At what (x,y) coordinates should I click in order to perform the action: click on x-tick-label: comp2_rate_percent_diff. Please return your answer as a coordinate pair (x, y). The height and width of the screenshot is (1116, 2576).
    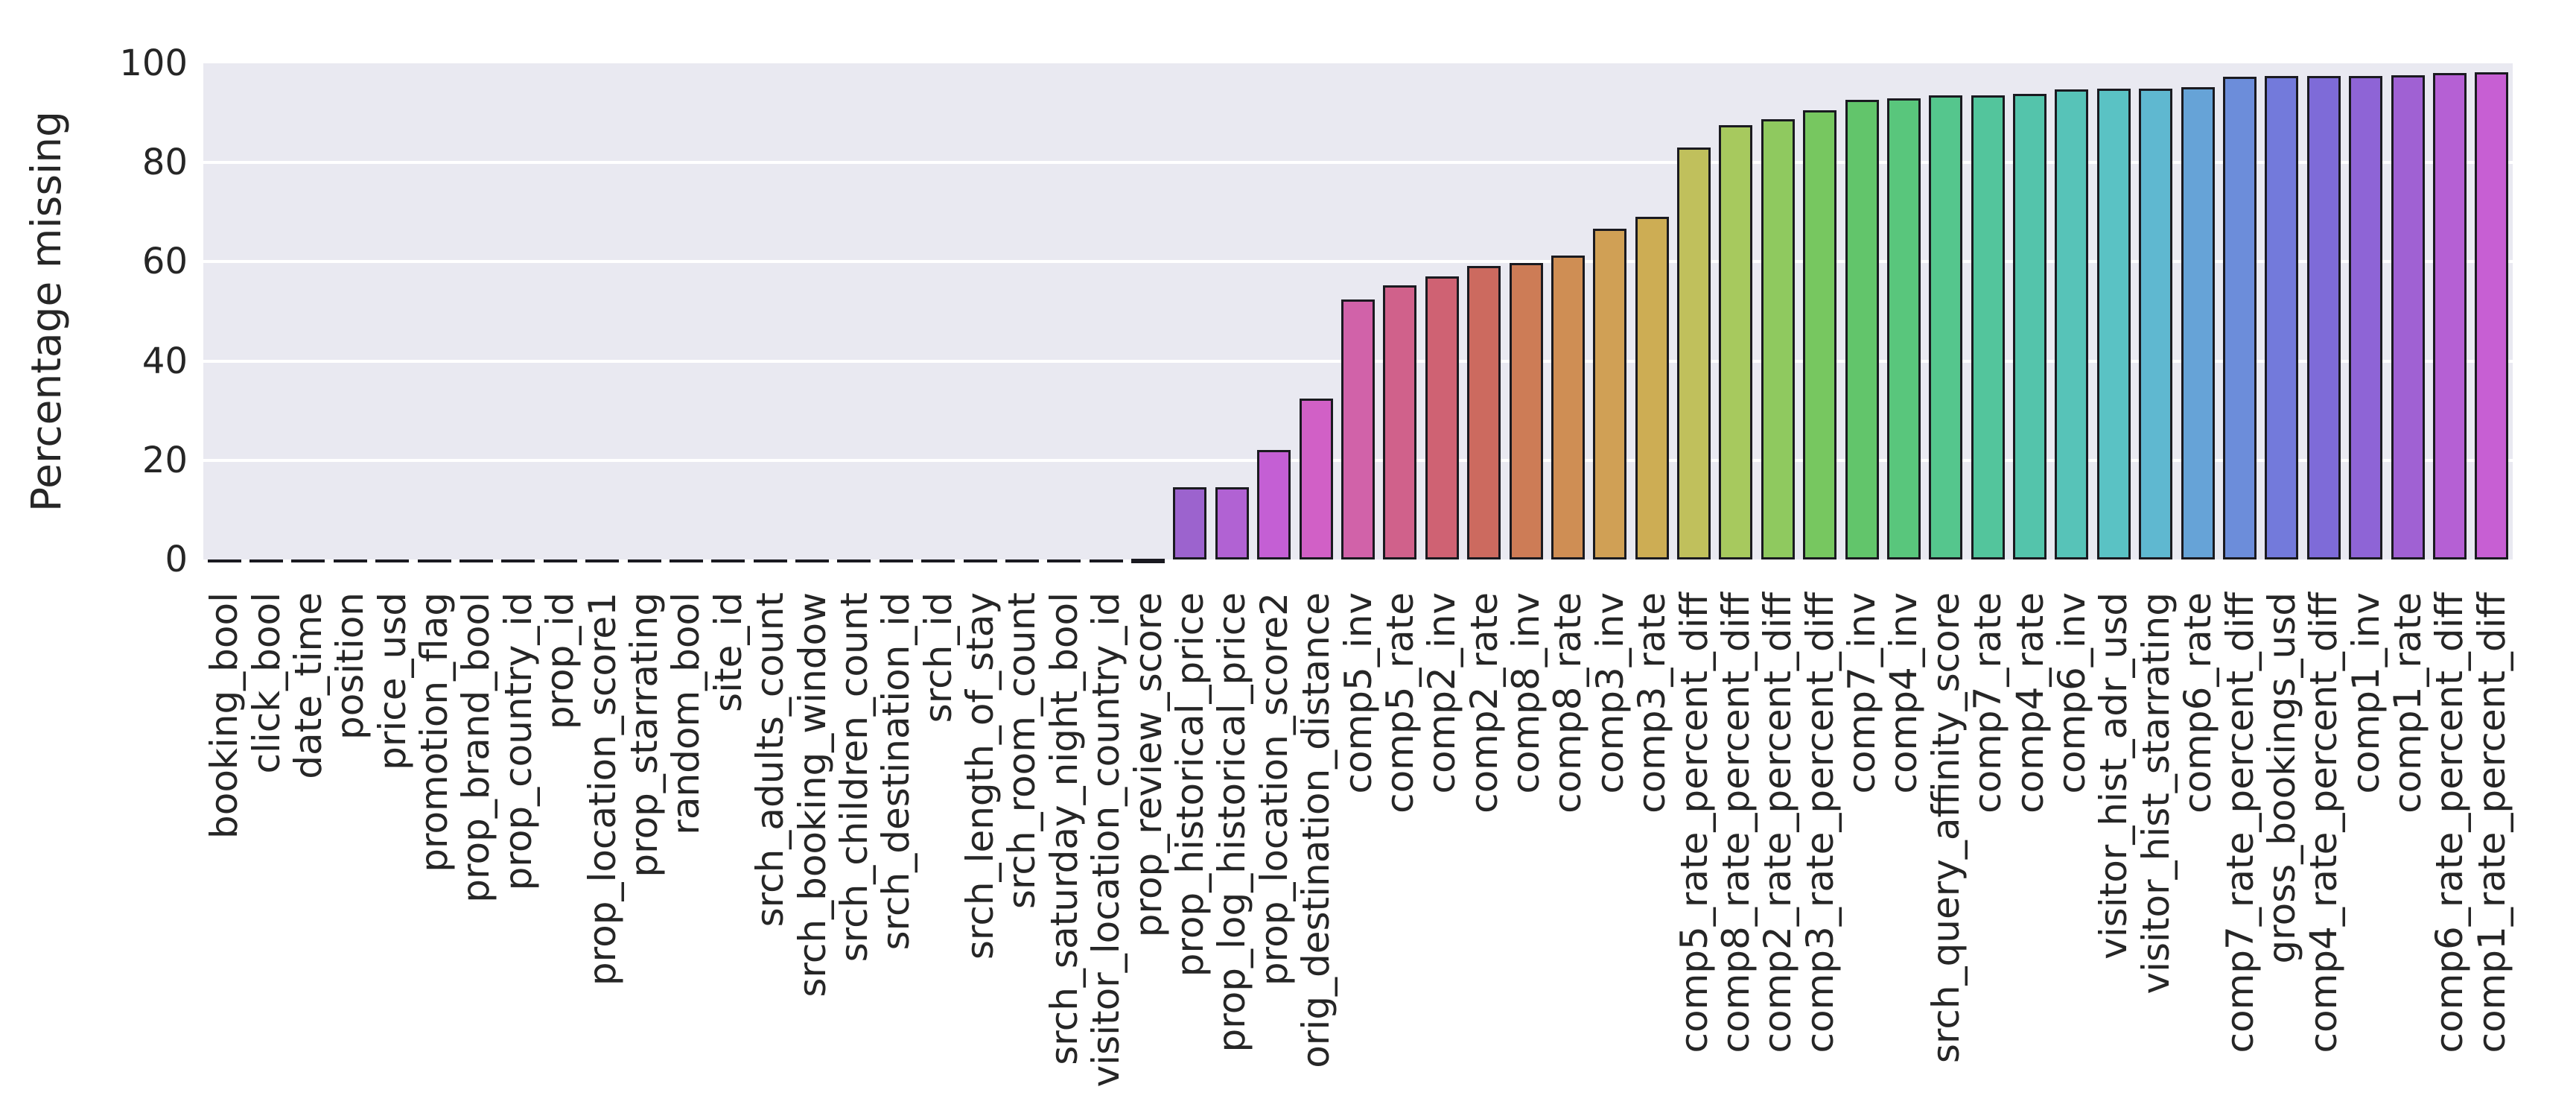
    Looking at the image, I should click on (1777, 823).